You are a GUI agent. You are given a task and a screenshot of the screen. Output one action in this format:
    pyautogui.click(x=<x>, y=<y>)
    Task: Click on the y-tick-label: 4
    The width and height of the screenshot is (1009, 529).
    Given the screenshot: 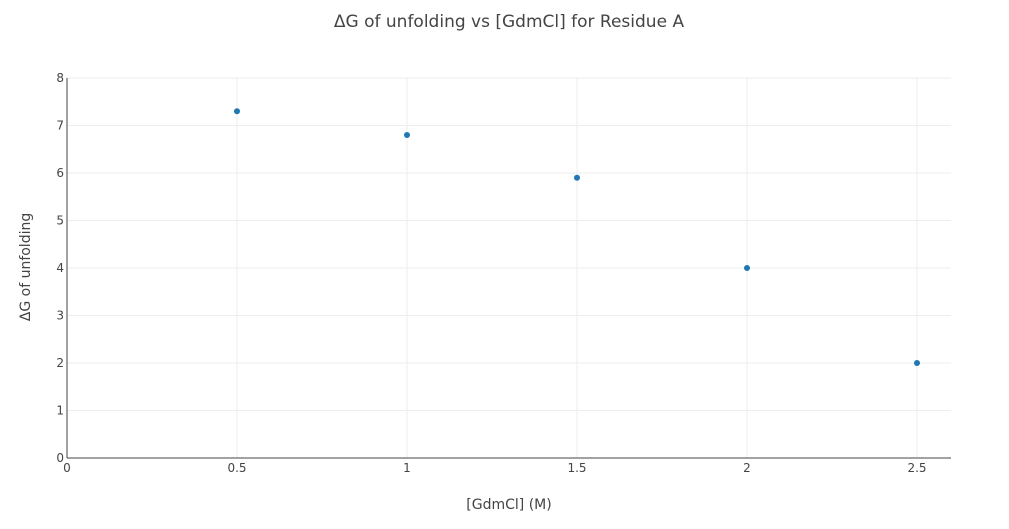 What is the action you would take?
    pyautogui.click(x=60, y=268)
    